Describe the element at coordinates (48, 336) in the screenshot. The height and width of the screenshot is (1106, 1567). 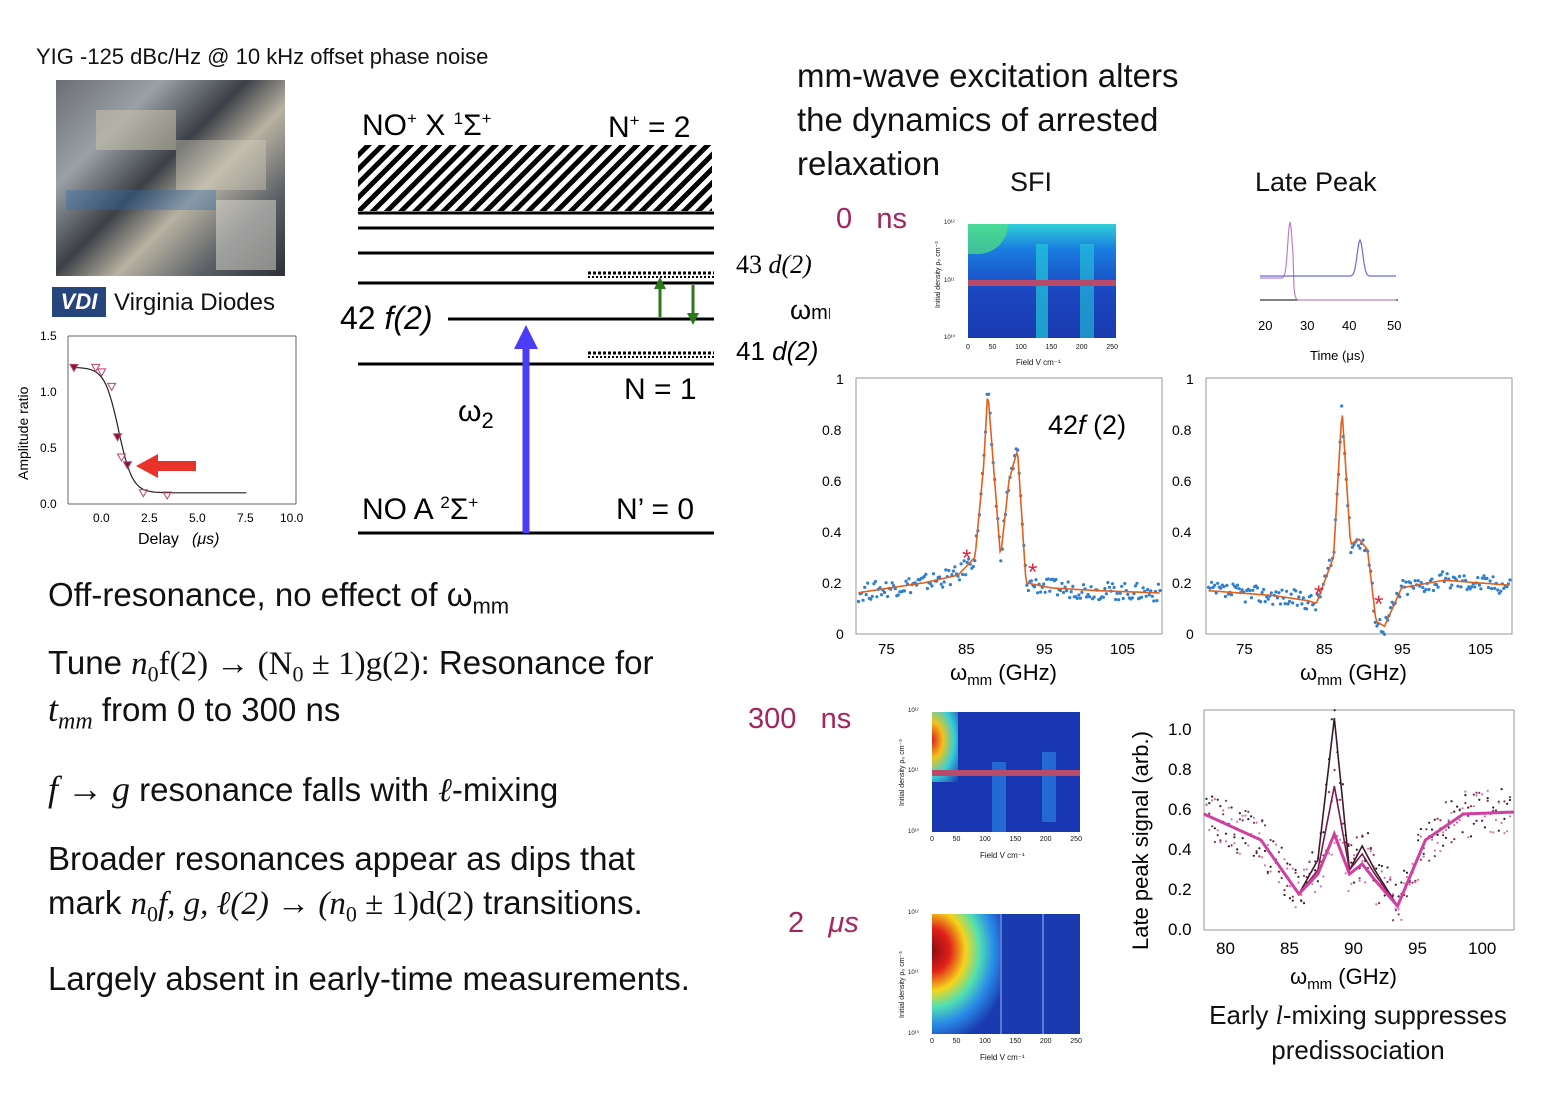
I see `amp-ytick: 1.5` at that location.